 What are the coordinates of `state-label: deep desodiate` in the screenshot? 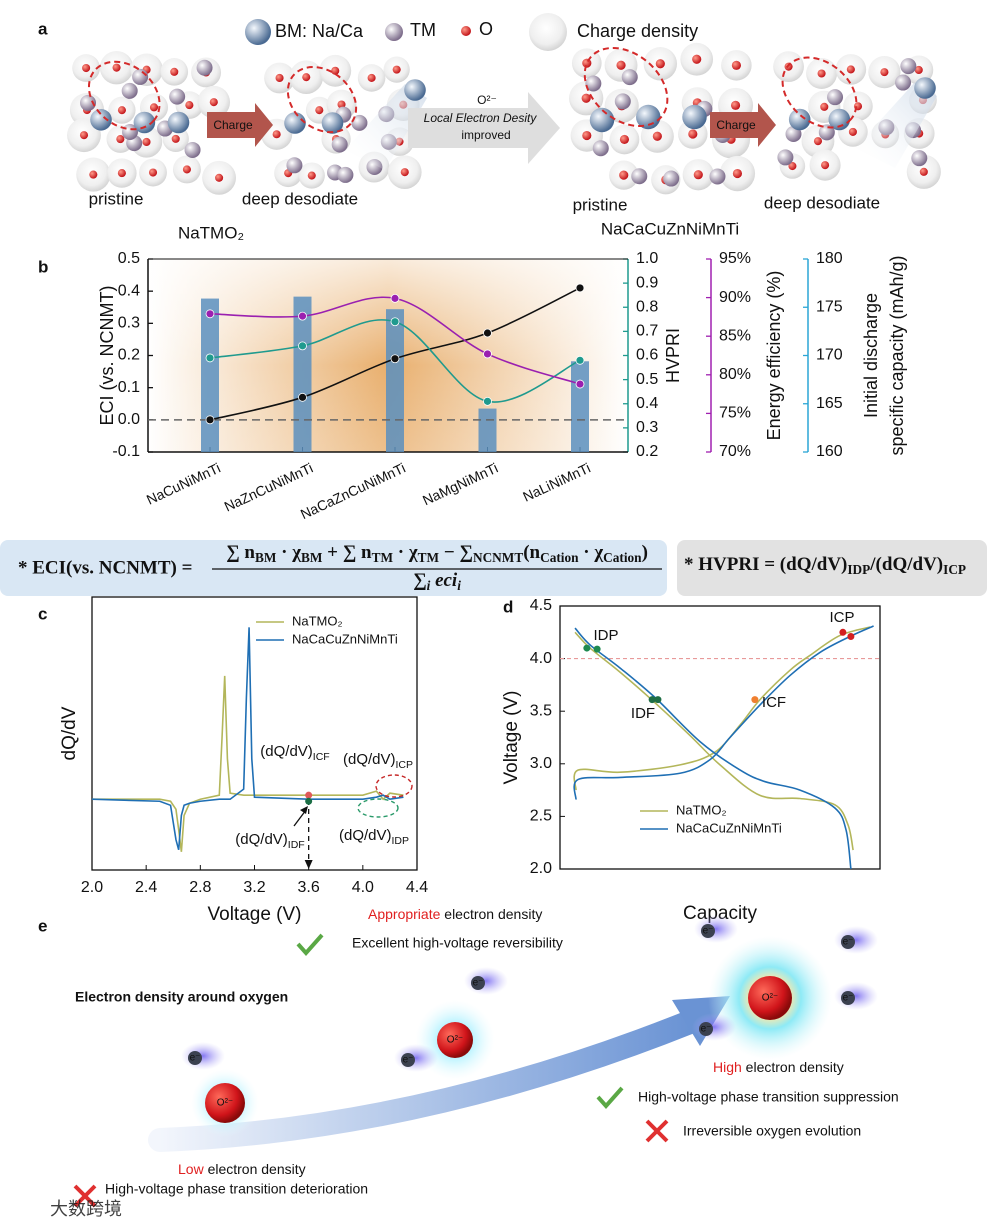 It's located at (300, 198).